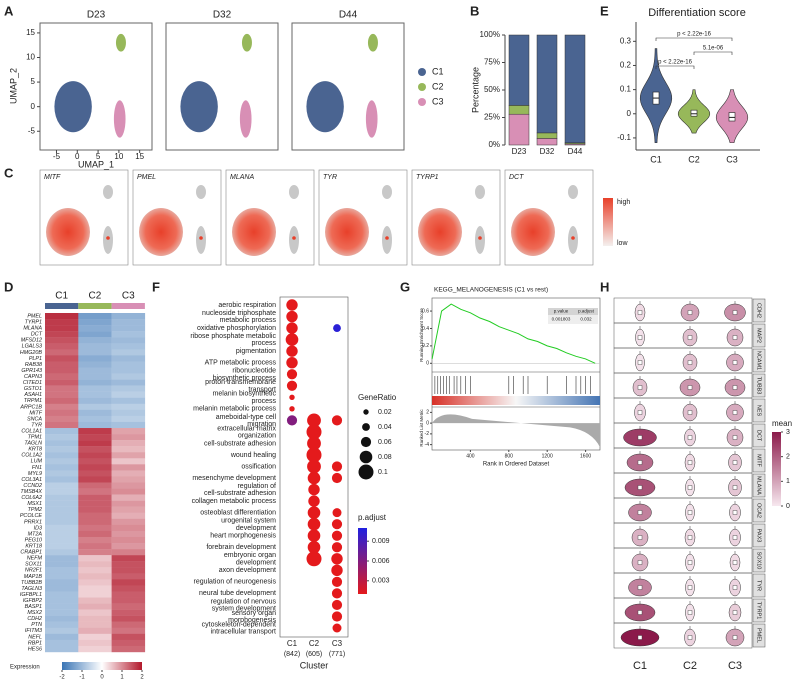 This screenshot has height=684, width=795. What do you see at coordinates (694, 39) in the screenshot?
I see `bracket` at bounding box center [694, 39].